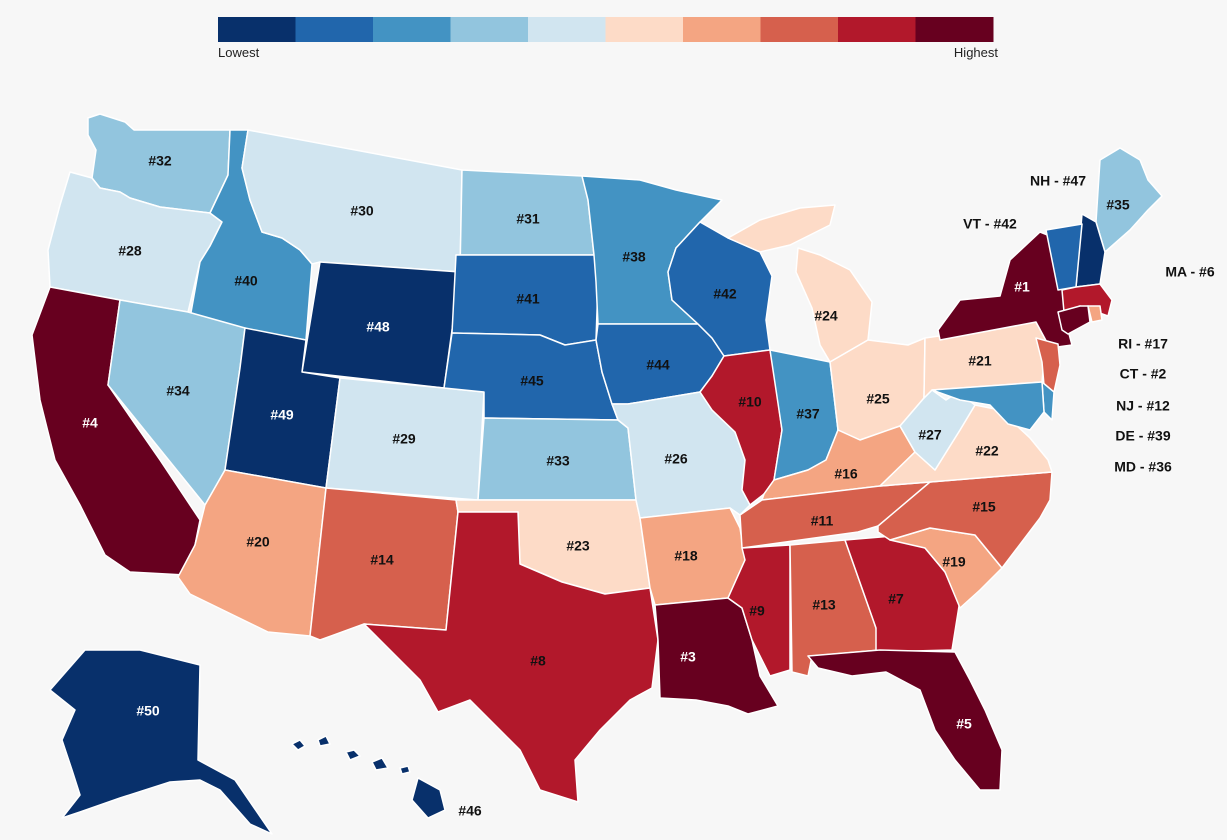 The height and width of the screenshot is (840, 1227). What do you see at coordinates (378, 327) in the screenshot?
I see `rank-label-wy: #48` at bounding box center [378, 327].